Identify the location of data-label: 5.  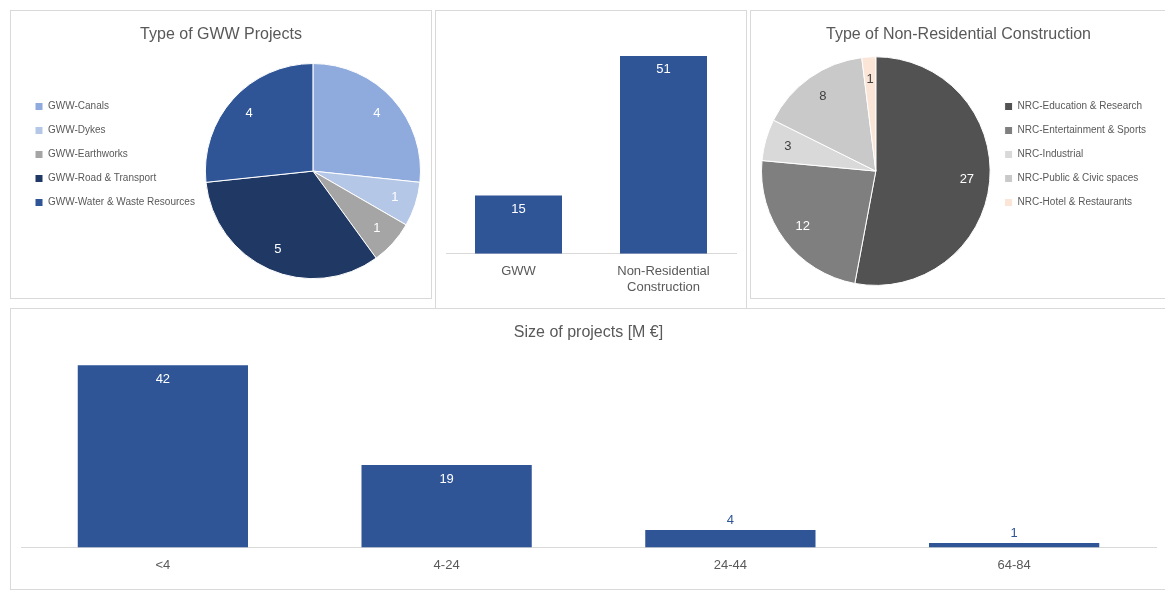
(278, 249).